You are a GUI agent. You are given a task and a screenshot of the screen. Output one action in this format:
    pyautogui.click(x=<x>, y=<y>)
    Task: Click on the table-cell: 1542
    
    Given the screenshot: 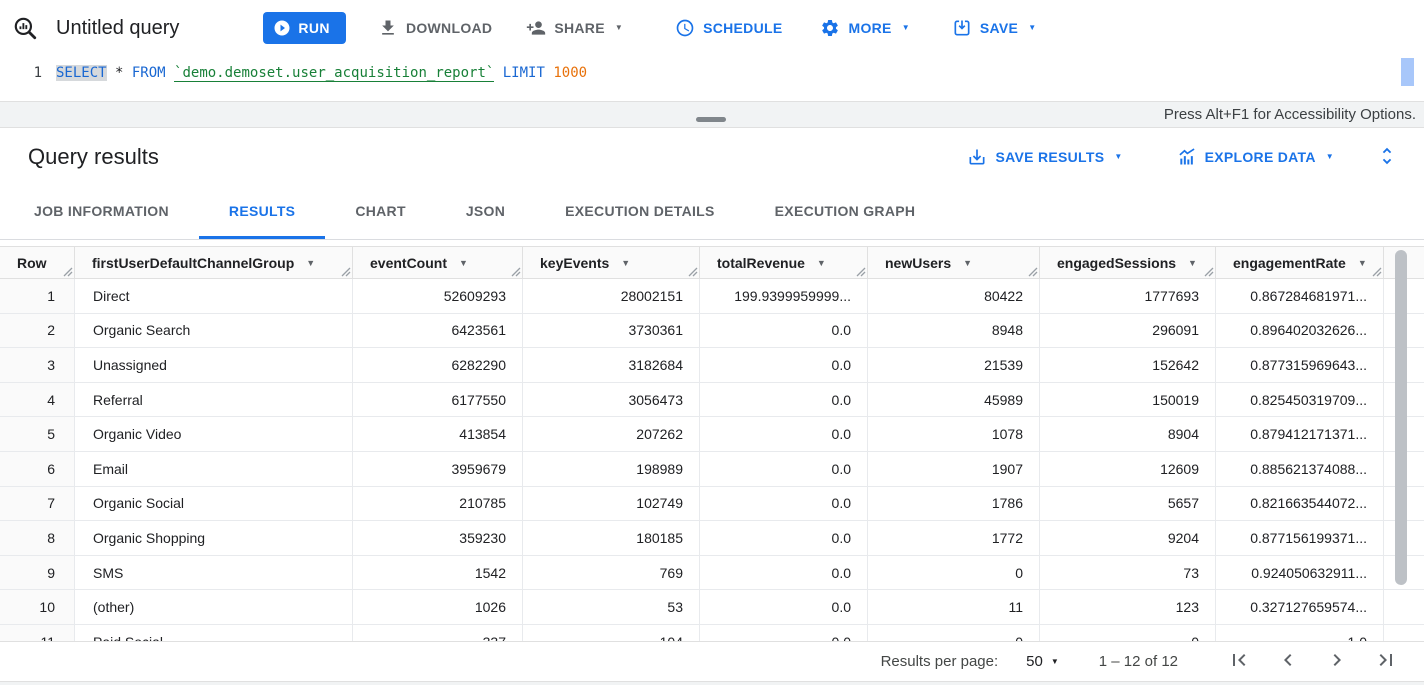 What is the action you would take?
    pyautogui.click(x=438, y=572)
    